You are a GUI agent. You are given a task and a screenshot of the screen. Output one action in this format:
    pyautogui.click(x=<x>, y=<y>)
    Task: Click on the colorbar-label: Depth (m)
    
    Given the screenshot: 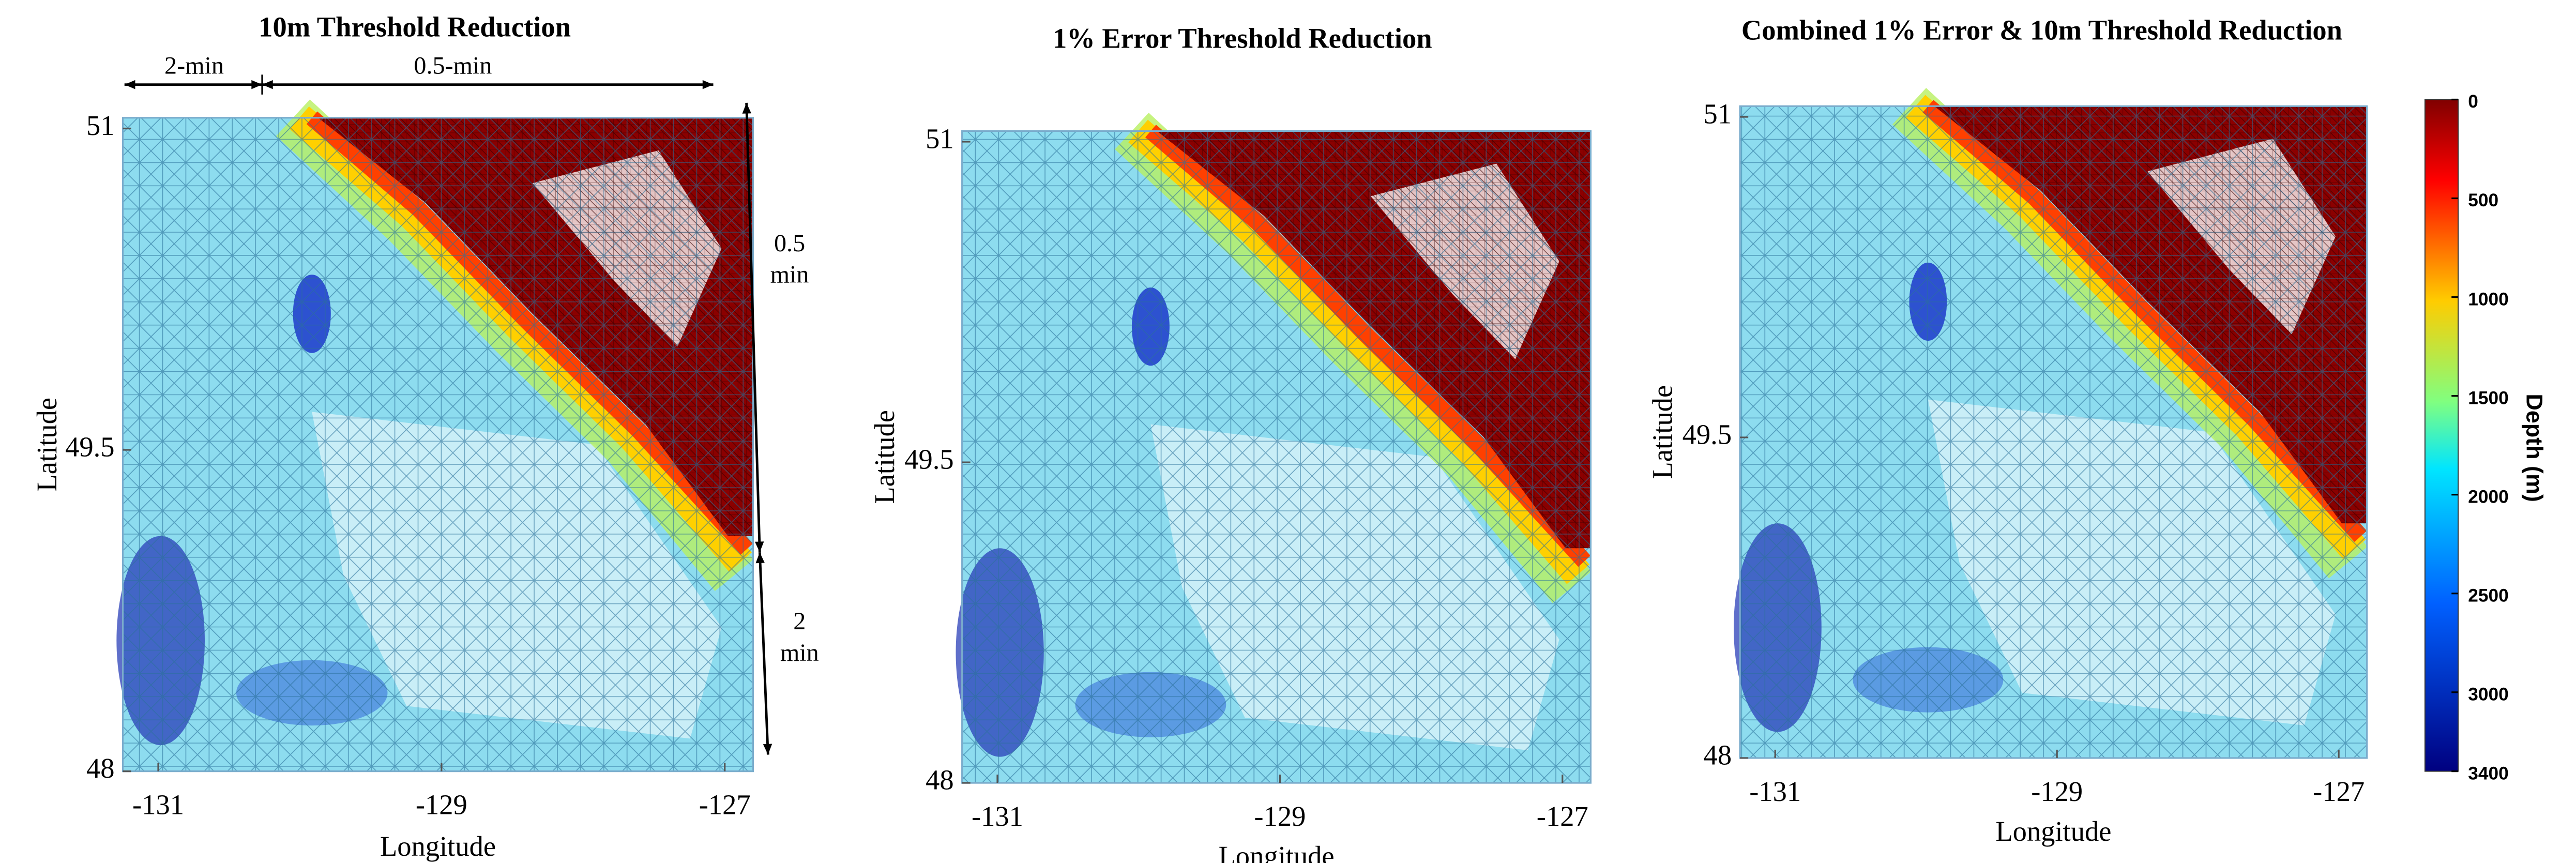 What is the action you would take?
    pyautogui.click(x=2535, y=447)
    